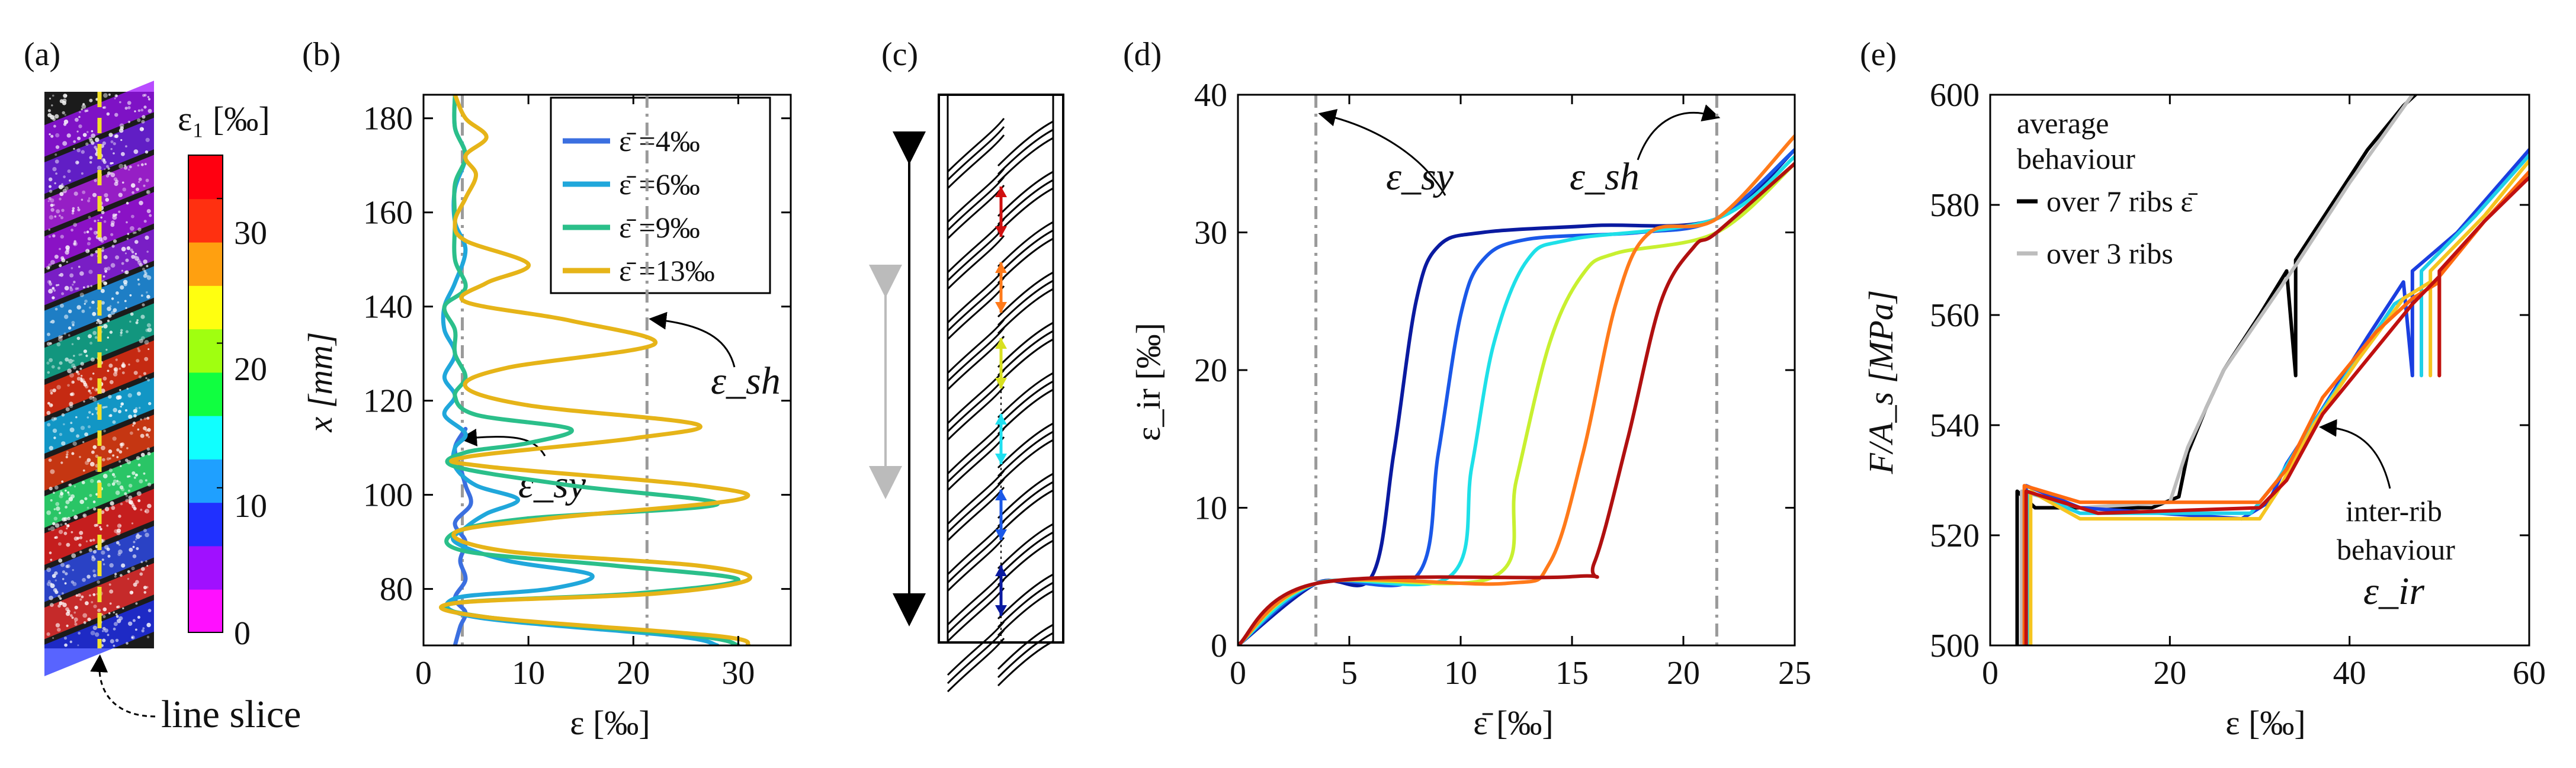 This screenshot has width=2576, height=768. What do you see at coordinates (659, 227) in the screenshot?
I see `panel-b-legend-label-2: ε̄ =9‰` at bounding box center [659, 227].